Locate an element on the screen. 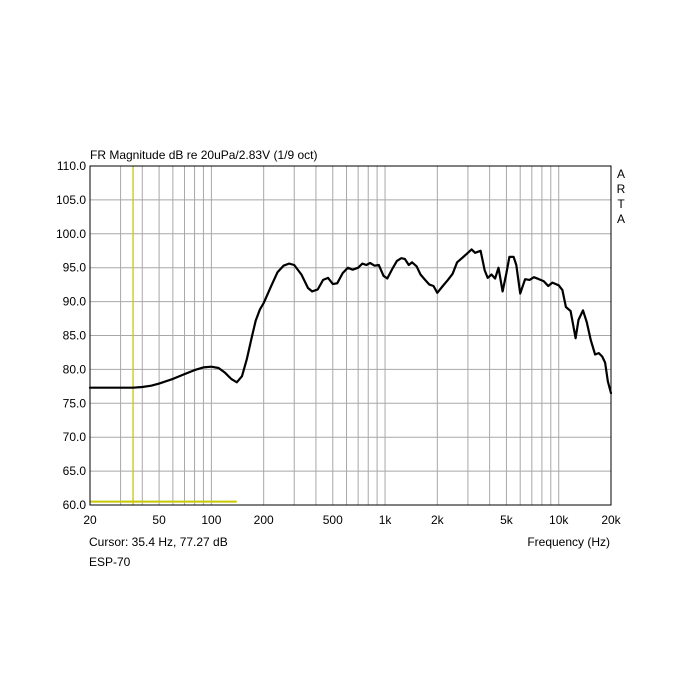  x-tick-label: 5k is located at coordinates (507, 520).